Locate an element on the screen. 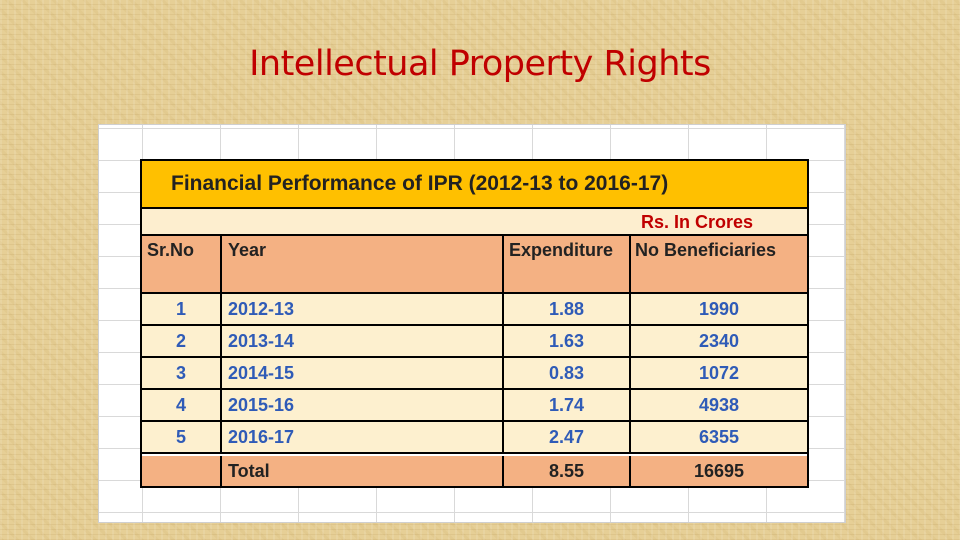  header-row: Sr.No Year Expenditure No Beneficiaries is located at coordinates (474, 265).